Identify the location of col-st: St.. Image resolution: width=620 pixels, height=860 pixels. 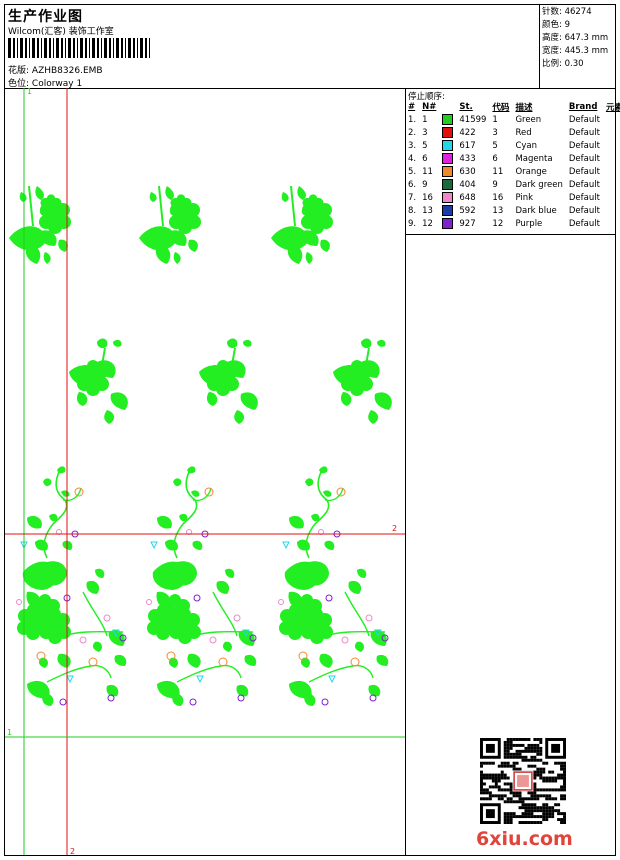
(466, 106).